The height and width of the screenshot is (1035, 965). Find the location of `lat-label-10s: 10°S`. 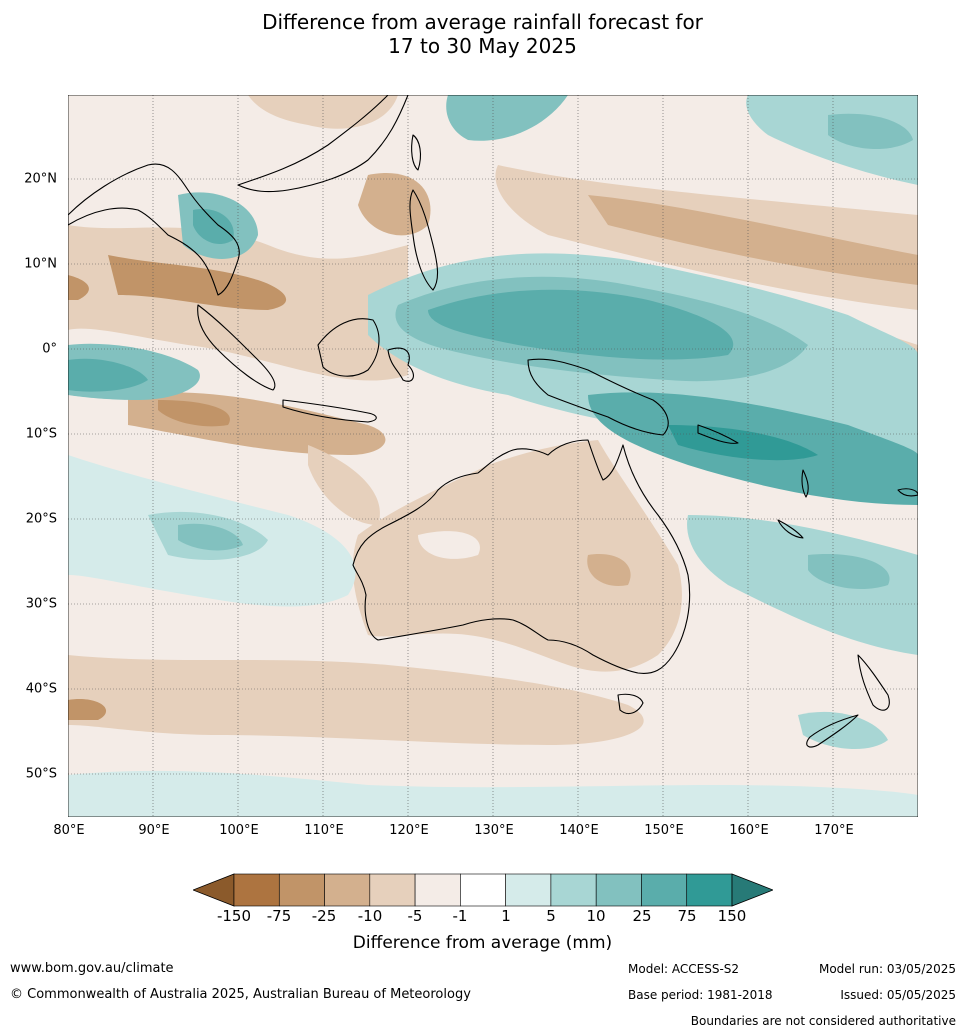

lat-label-10s: 10°S is located at coordinates (41, 434).